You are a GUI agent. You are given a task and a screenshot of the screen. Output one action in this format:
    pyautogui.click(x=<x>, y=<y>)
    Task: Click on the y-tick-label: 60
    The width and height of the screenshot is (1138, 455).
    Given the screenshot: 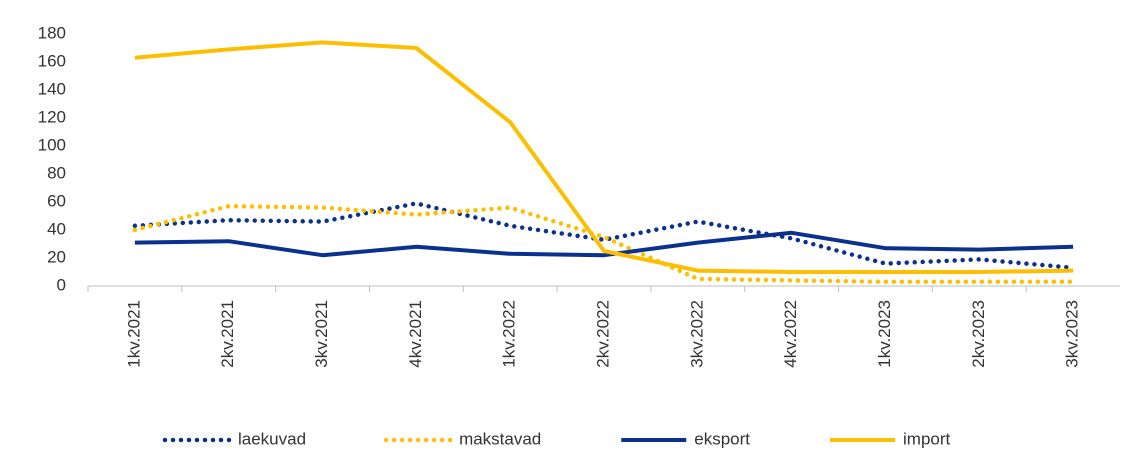 What is the action you would take?
    pyautogui.click(x=56, y=200)
    